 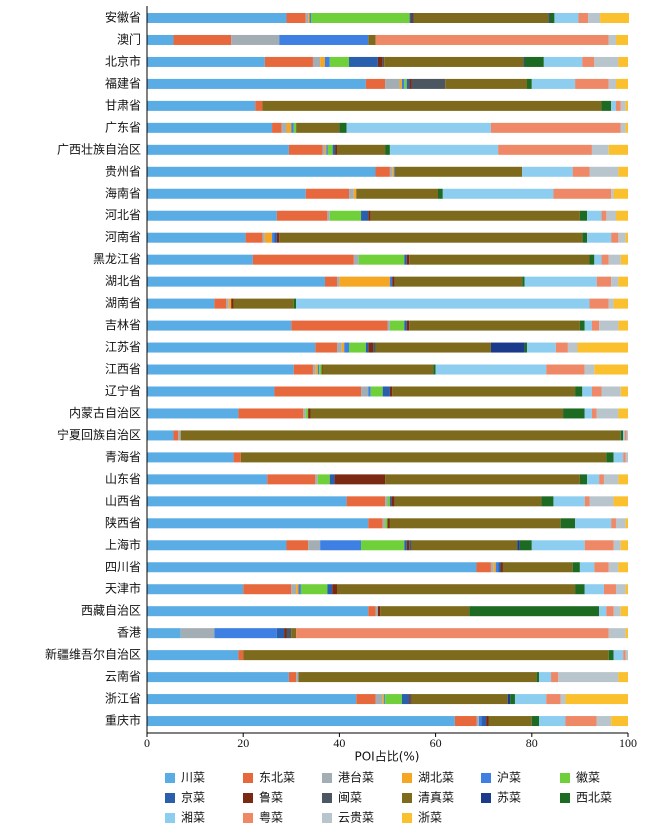 What do you see at coordinates (123, 171) in the screenshot?
I see `y-tick-label: 贵州省` at bounding box center [123, 171].